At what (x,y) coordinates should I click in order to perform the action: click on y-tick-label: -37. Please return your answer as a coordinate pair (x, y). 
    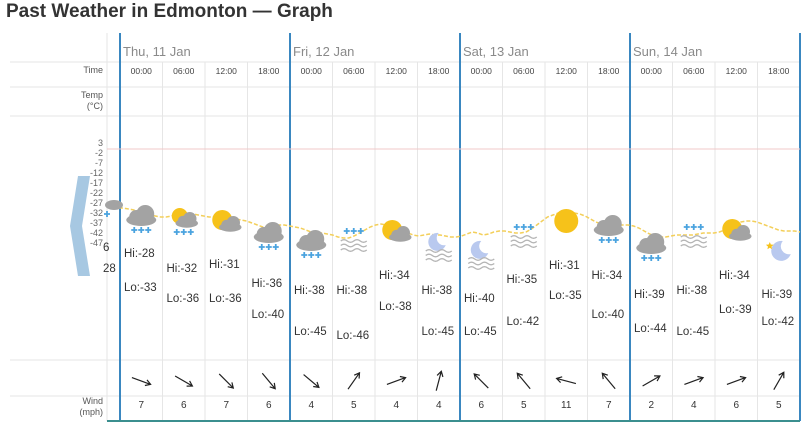
    Looking at the image, I should click on (96, 223).